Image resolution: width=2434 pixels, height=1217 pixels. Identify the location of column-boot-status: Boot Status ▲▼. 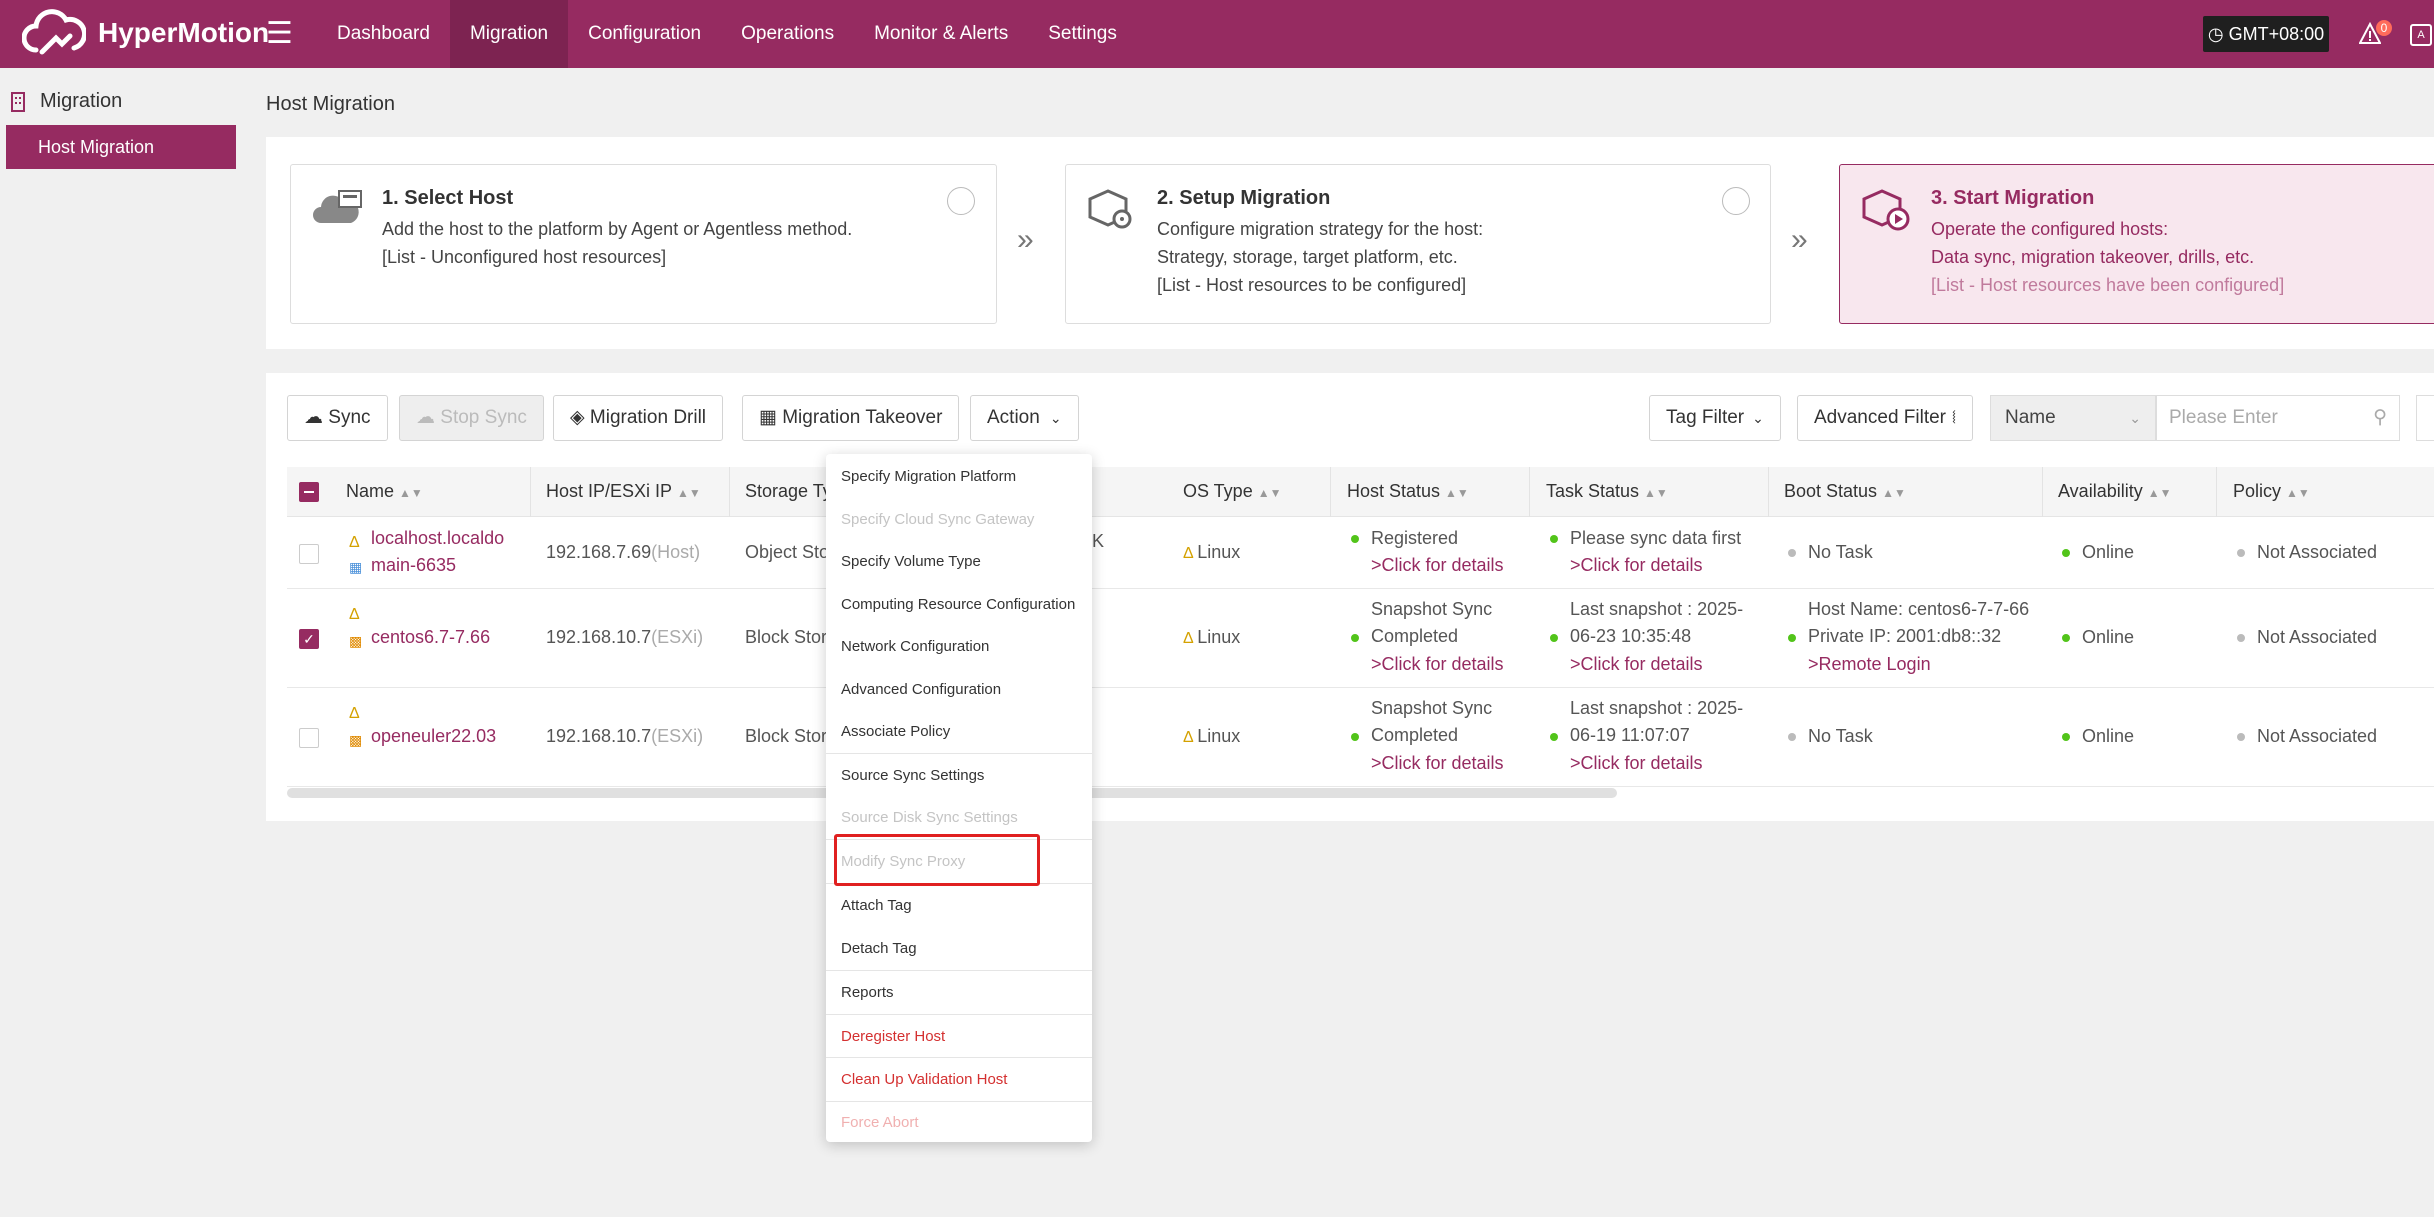
(1845, 491).